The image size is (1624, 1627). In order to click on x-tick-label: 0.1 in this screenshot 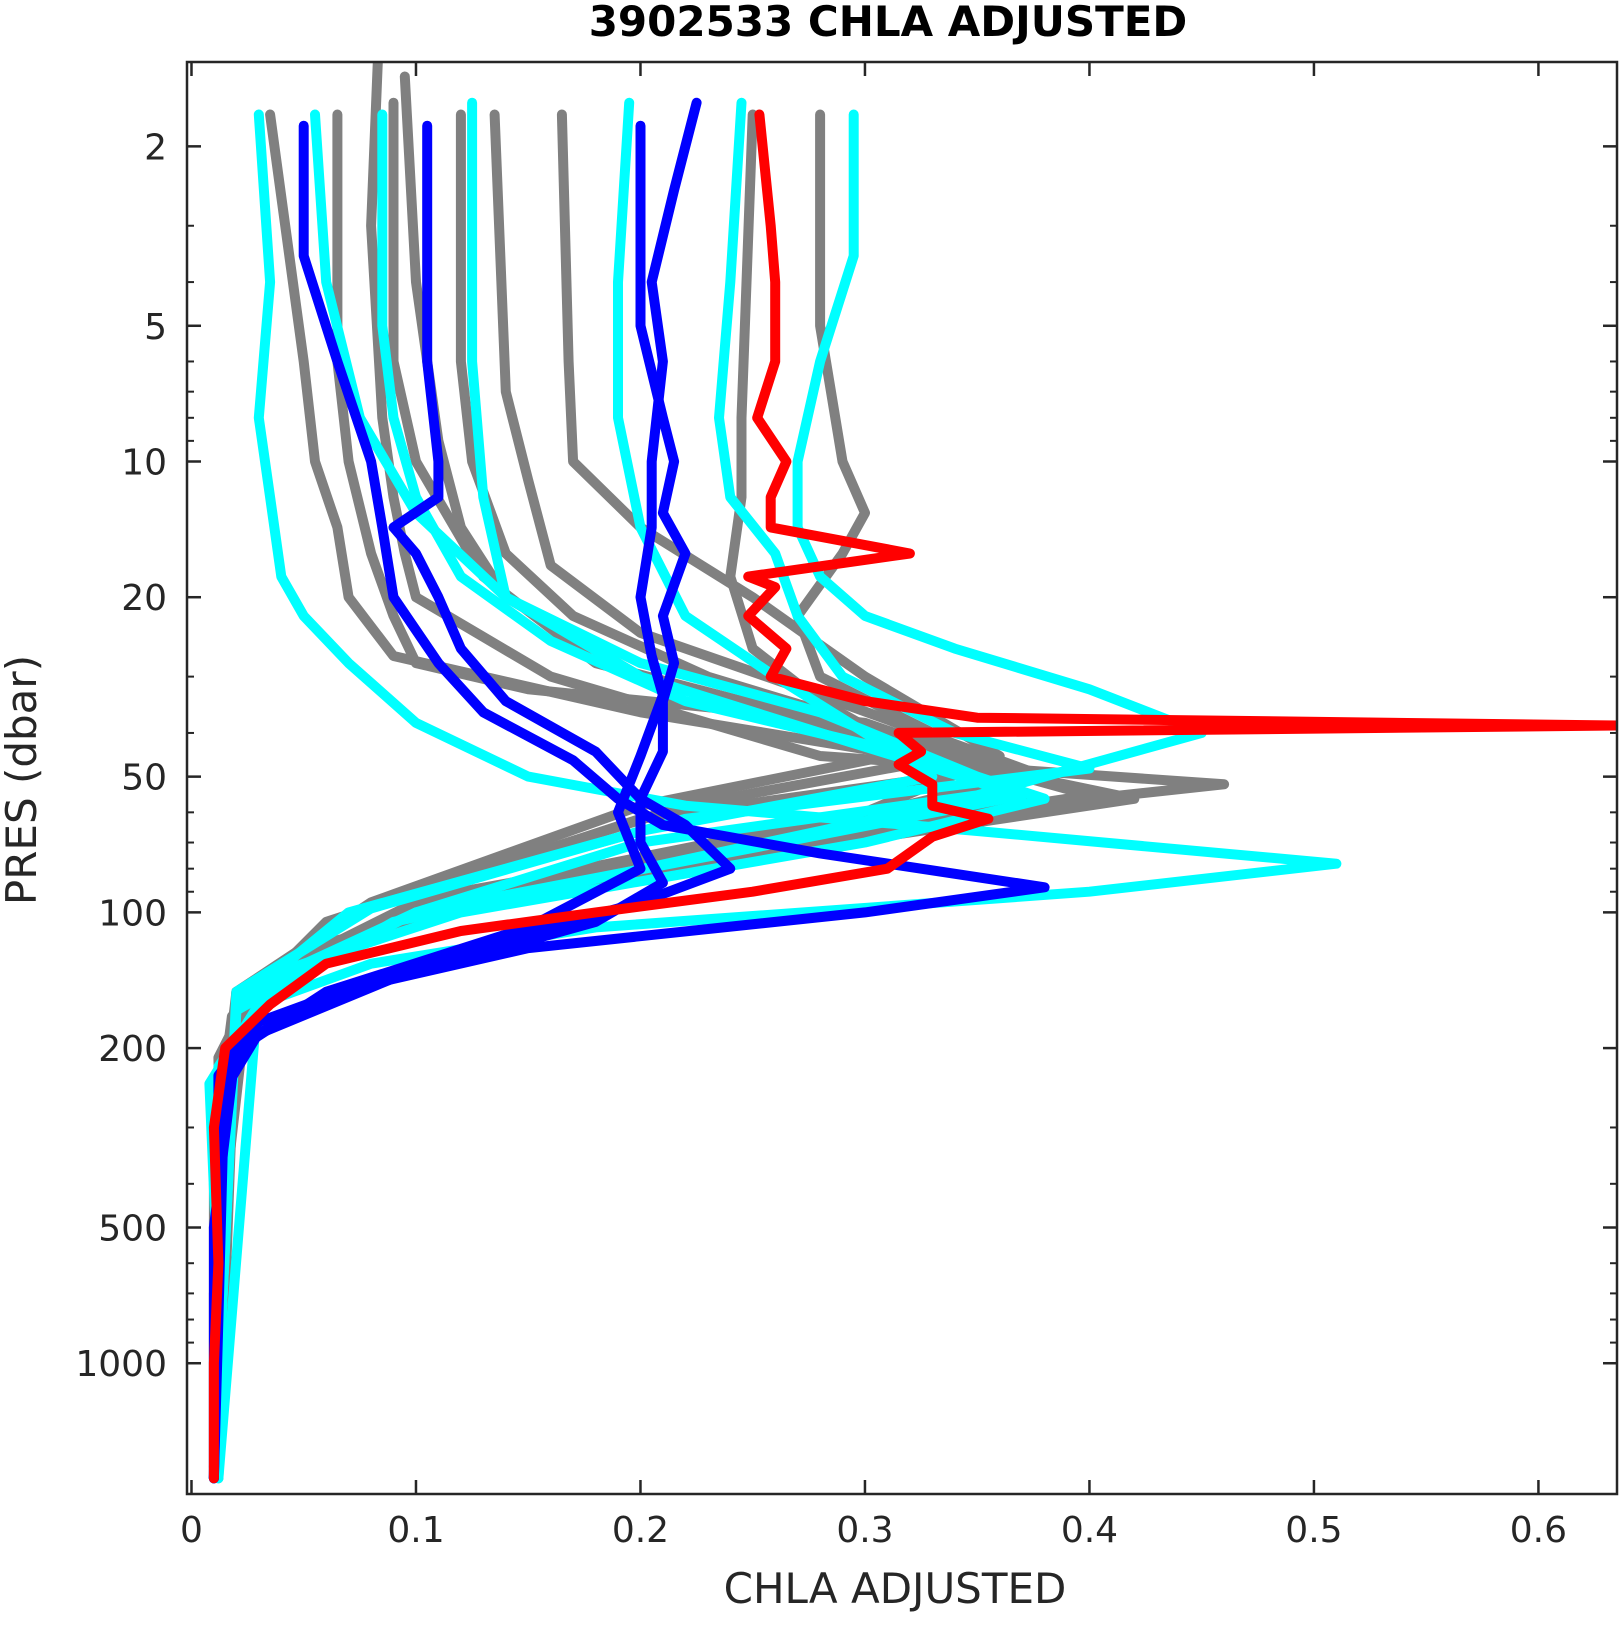, I will do `click(415, 1530)`.